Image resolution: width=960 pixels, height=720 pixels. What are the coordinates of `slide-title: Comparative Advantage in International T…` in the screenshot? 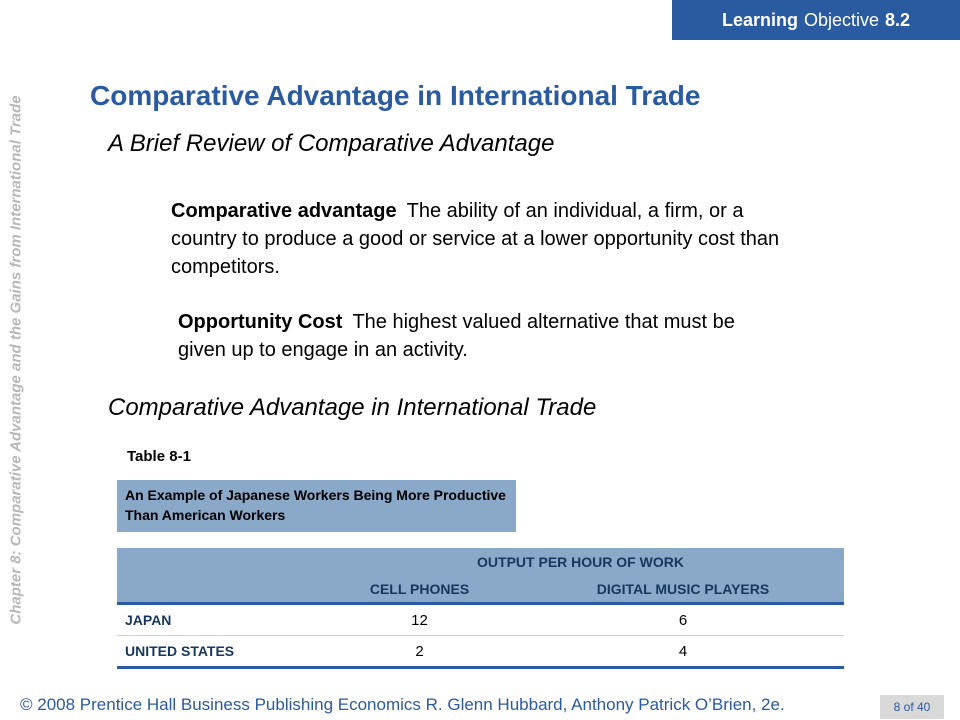 It's located at (395, 95).